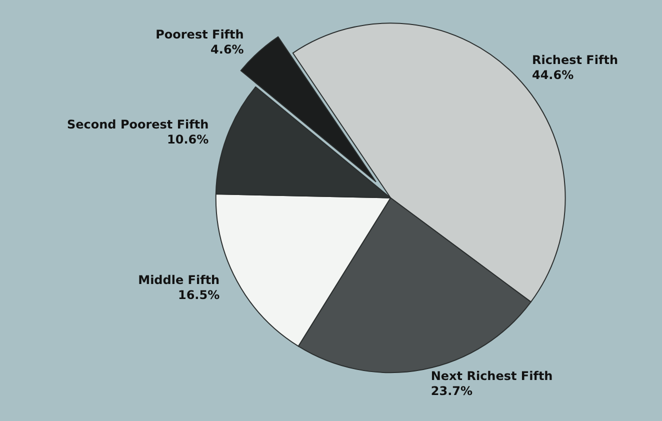 This screenshot has width=662, height=421. I want to click on slice-label: Next Richest Fifth, so click(491, 375).